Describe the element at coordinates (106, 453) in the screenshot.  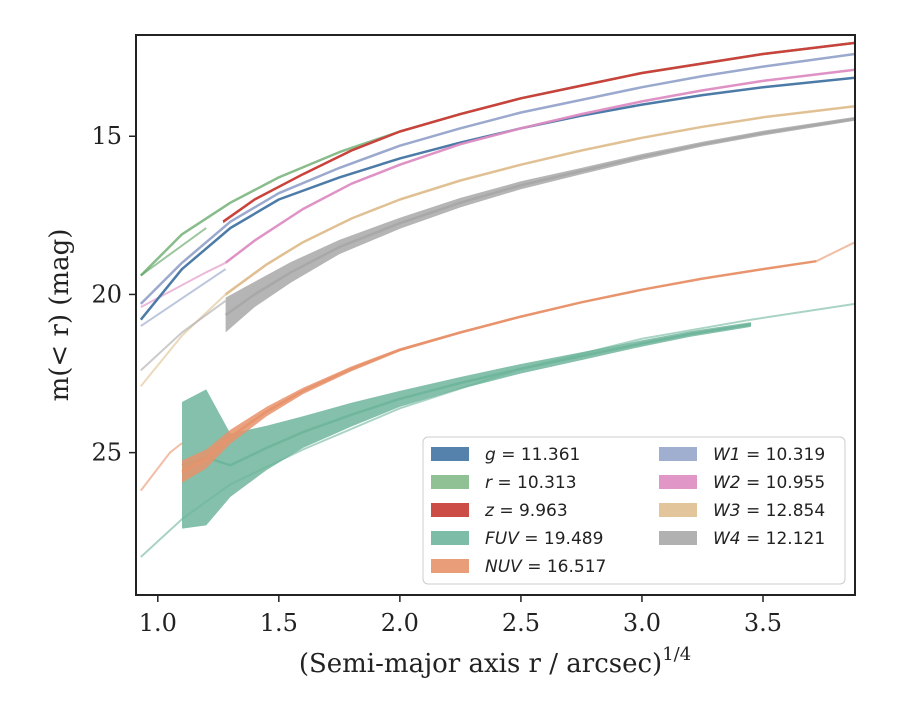
I see `y-tick-label: 25` at that location.